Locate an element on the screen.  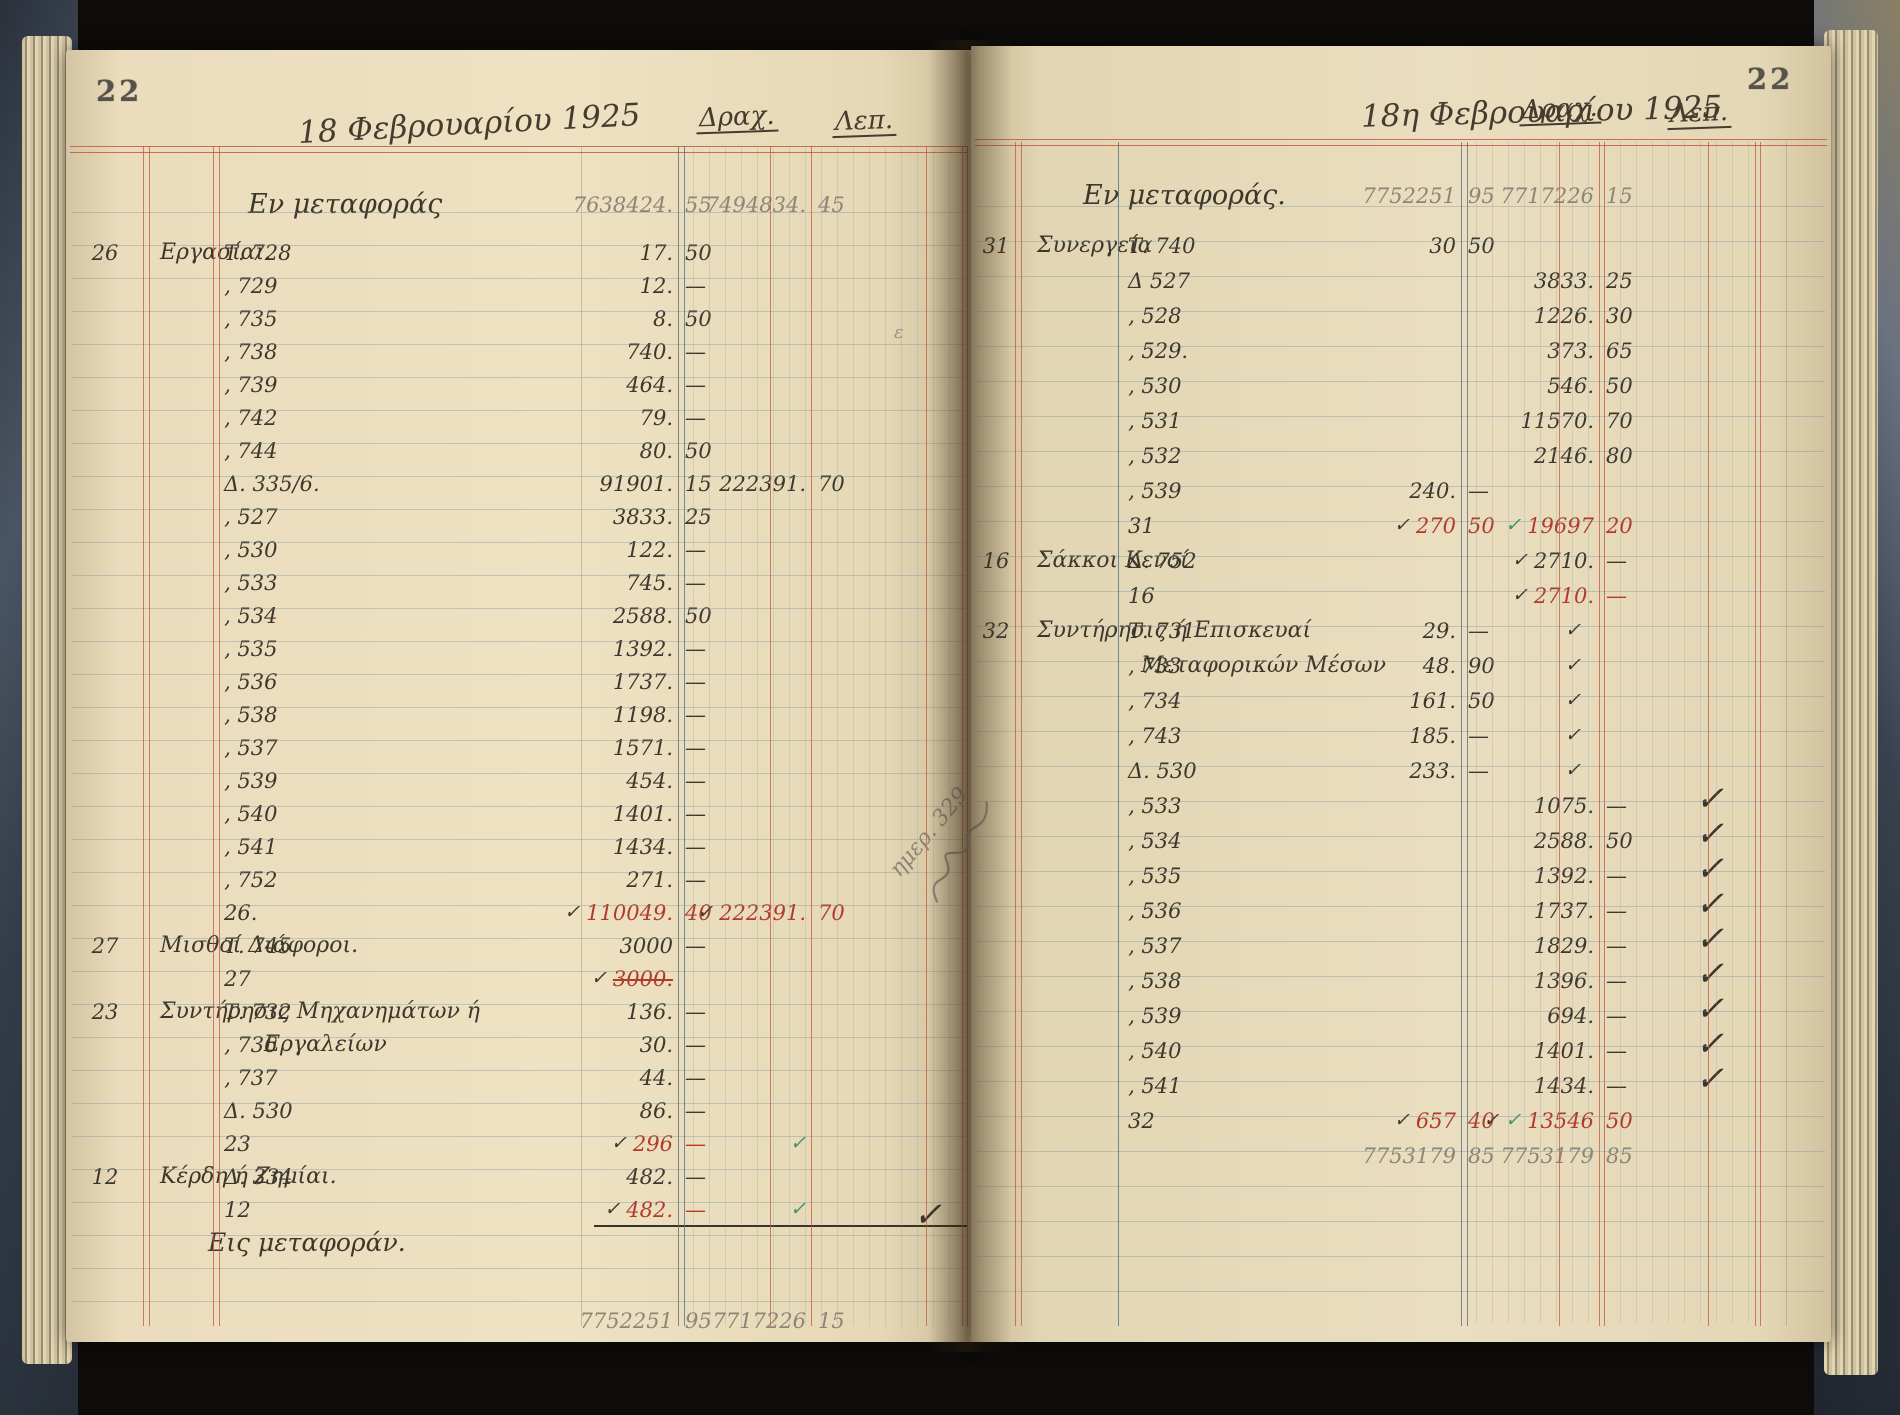
amount-value: 1392. is located at coordinates (642, 648).